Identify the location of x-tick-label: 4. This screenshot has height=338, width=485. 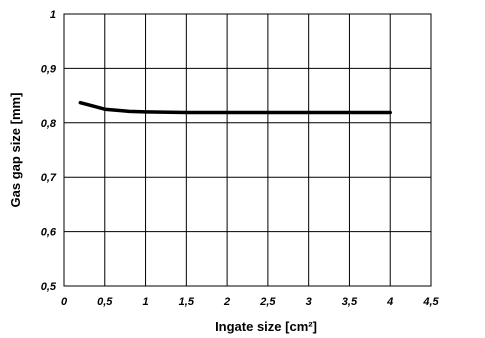
(389, 302).